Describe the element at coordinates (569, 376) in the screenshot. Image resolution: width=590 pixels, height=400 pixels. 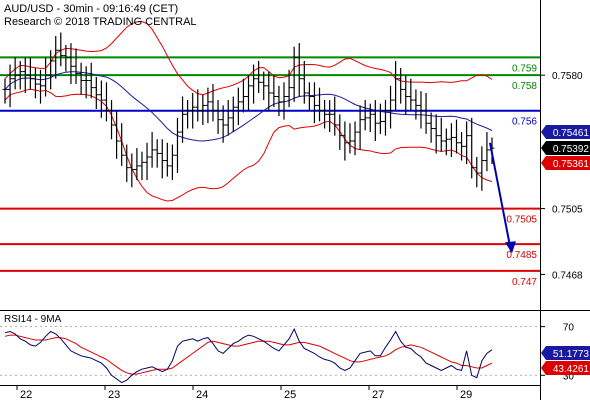
I see `rsi-axis-tick-label: 30` at that location.